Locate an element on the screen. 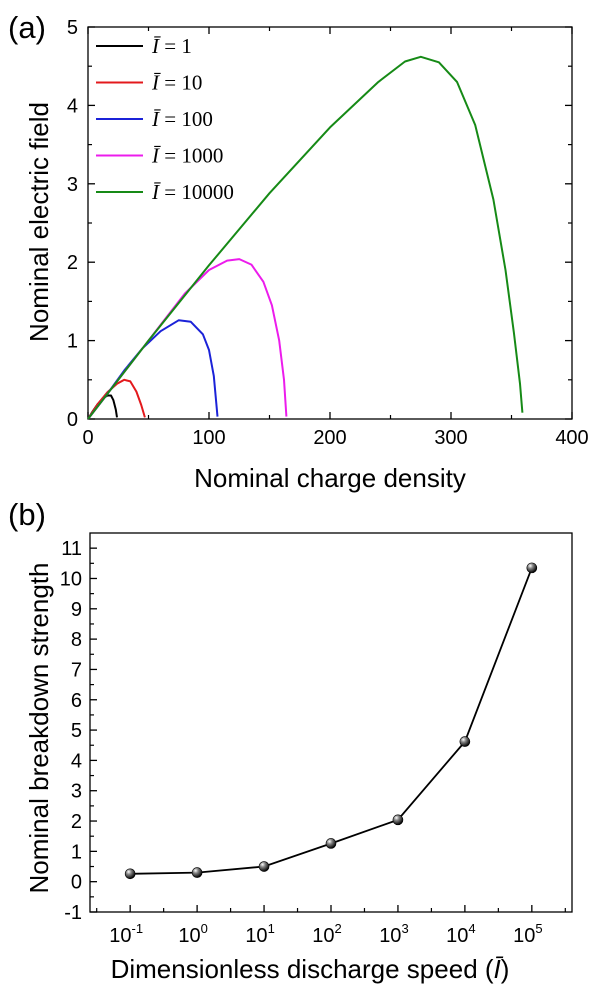 This screenshot has height=991, width=598. legend-label-3: Ī = 1000 is located at coordinates (187, 156).